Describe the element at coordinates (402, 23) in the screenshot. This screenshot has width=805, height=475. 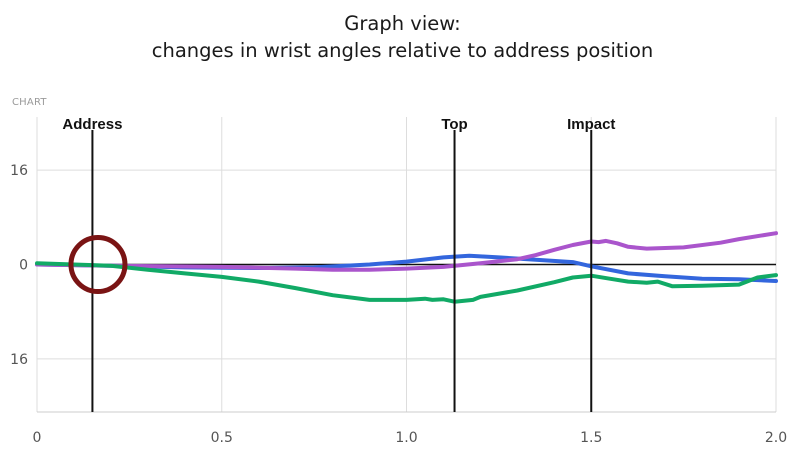
I see `chart-title-line1: Graph view:` at that location.